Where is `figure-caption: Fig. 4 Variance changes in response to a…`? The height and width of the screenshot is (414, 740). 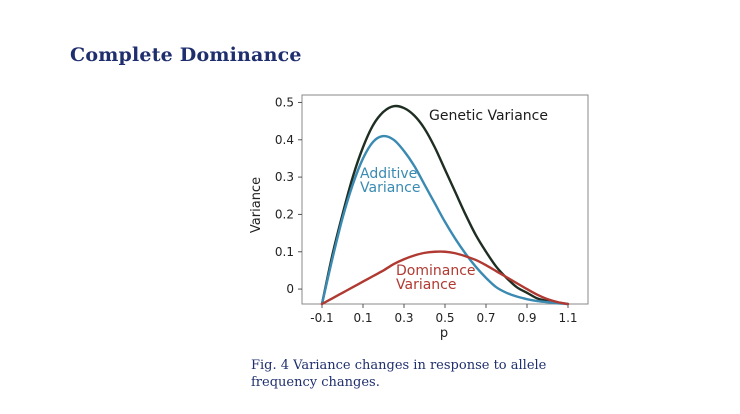
figure-caption: Fig. 4 Variance changes in response to a… is located at coordinates (399, 374).